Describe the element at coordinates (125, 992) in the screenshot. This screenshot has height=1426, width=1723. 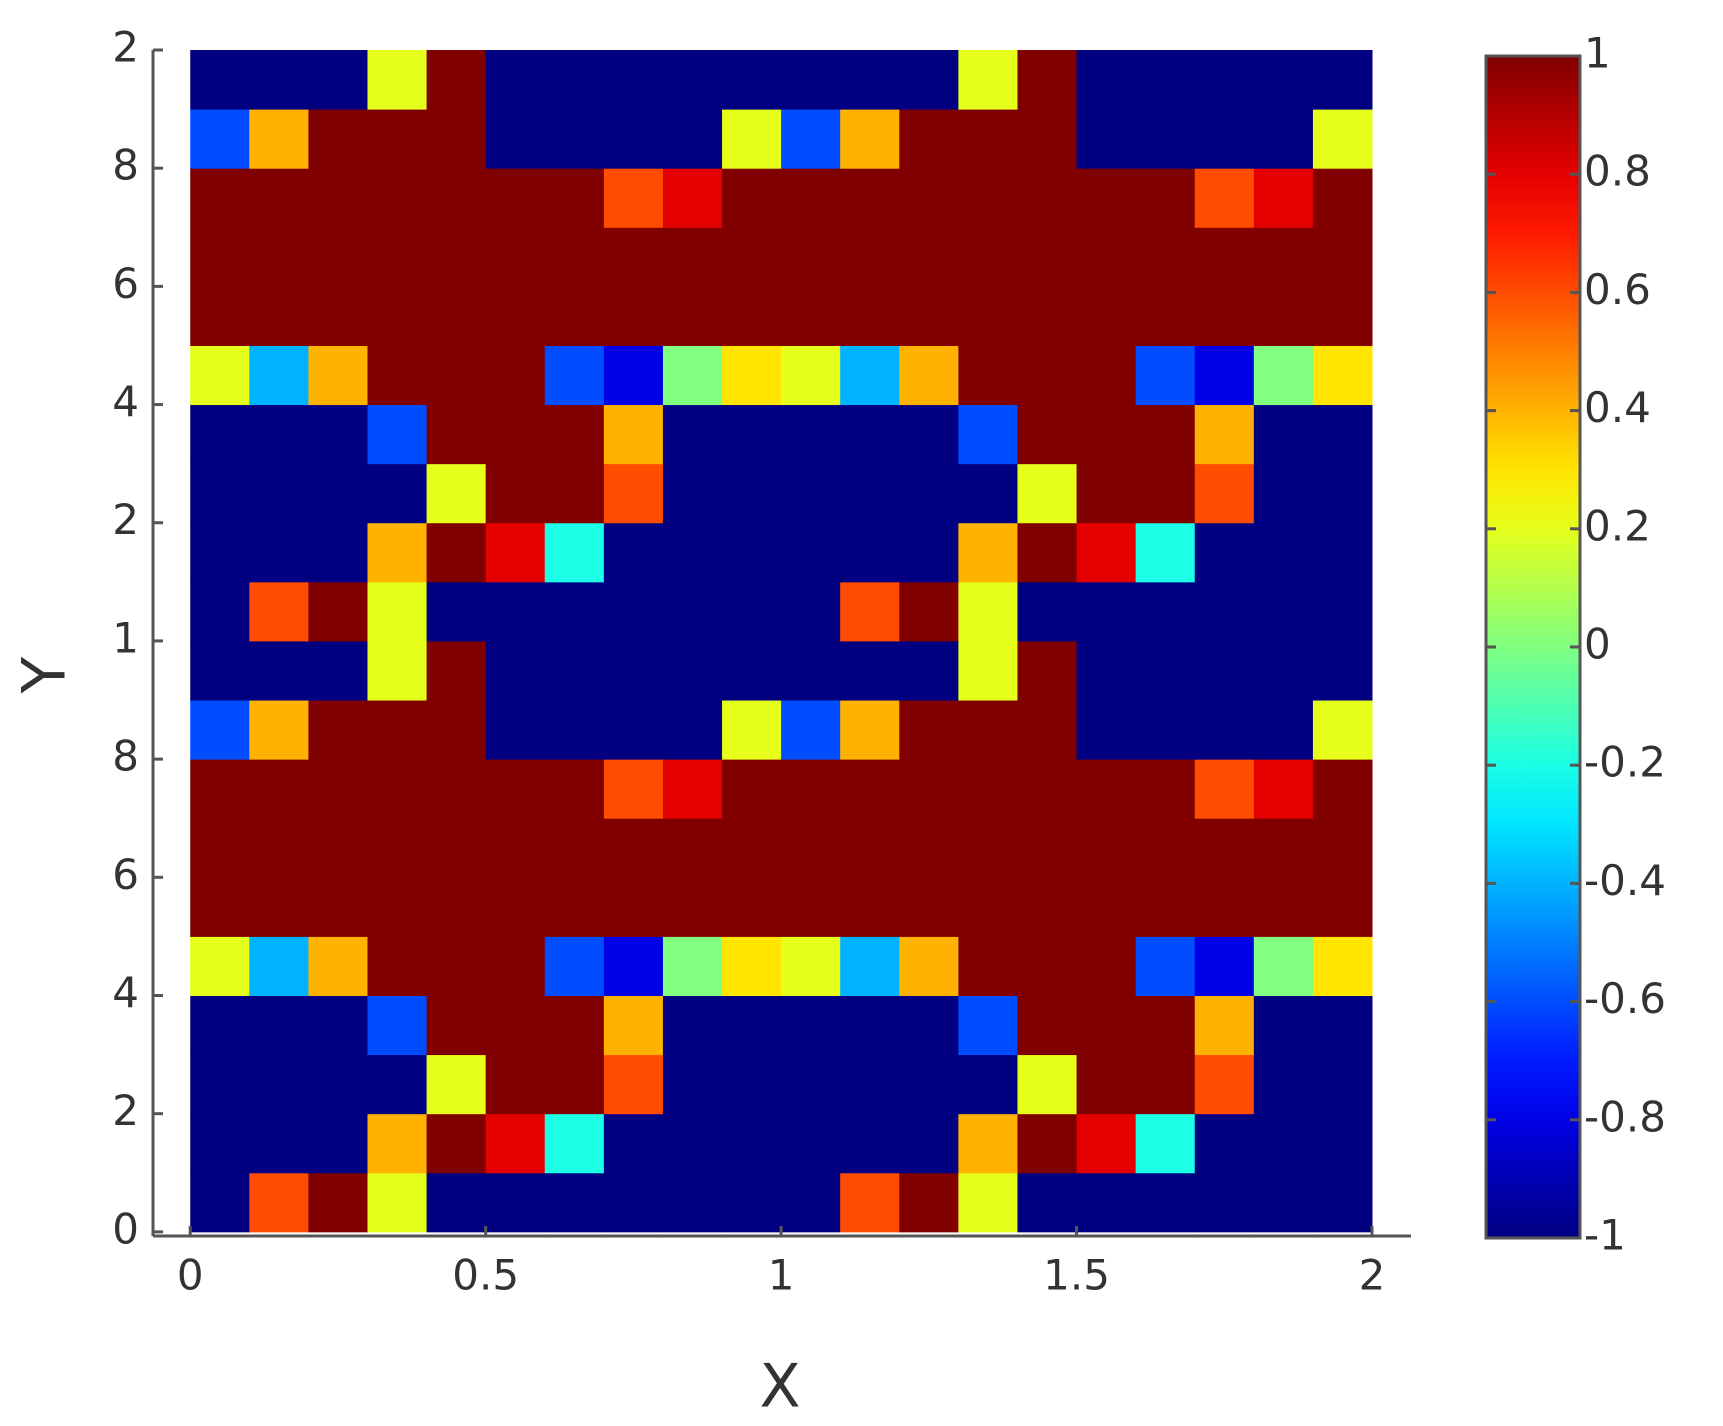
I see `y-tick-label: 4` at that location.